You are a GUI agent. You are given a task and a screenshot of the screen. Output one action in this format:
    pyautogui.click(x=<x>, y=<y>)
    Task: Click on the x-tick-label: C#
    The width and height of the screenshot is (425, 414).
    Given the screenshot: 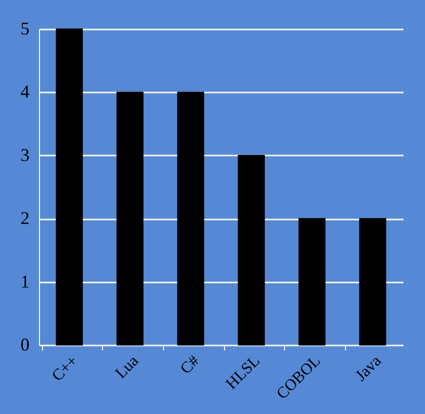 What is the action you would take?
    pyautogui.click(x=190, y=365)
    